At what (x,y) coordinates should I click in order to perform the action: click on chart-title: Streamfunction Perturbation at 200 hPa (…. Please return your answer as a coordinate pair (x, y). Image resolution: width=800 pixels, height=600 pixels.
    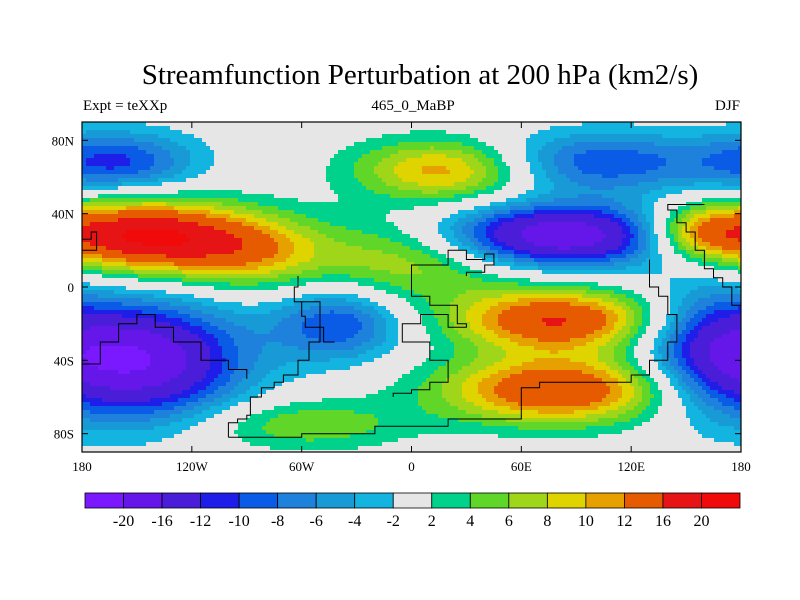
    Looking at the image, I should click on (420, 75).